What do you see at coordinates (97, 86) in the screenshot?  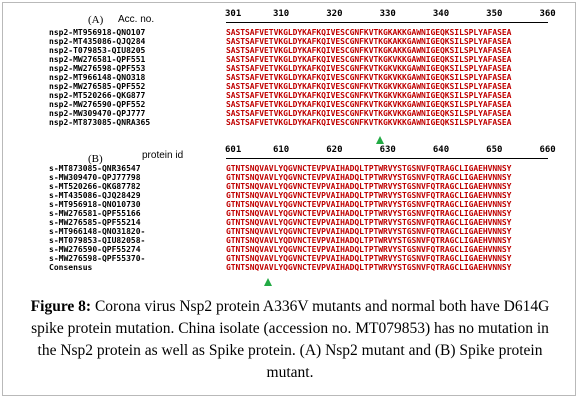 I see `panel-a-sequence-name: nsp2-MW276585-QPF552` at bounding box center [97, 86].